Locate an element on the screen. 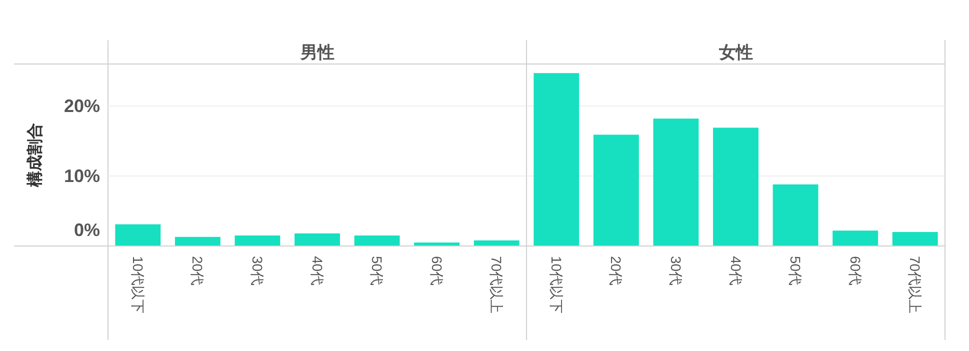 The image size is (969, 351). y-tick-label: 0% is located at coordinates (87, 230).